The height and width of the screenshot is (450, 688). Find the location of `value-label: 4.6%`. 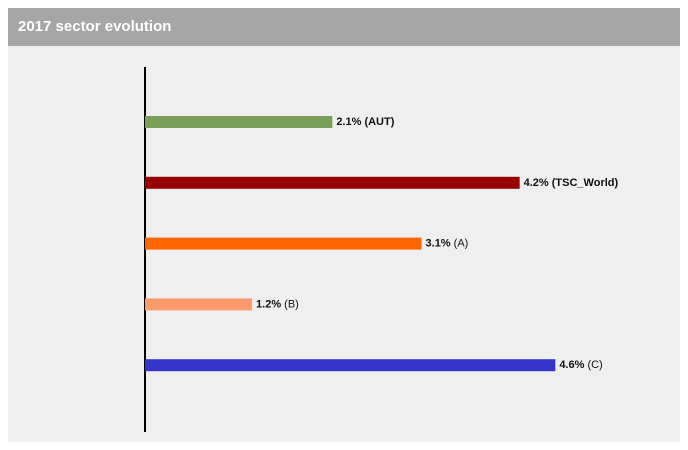

value-label: 4.6% is located at coordinates (571, 365).